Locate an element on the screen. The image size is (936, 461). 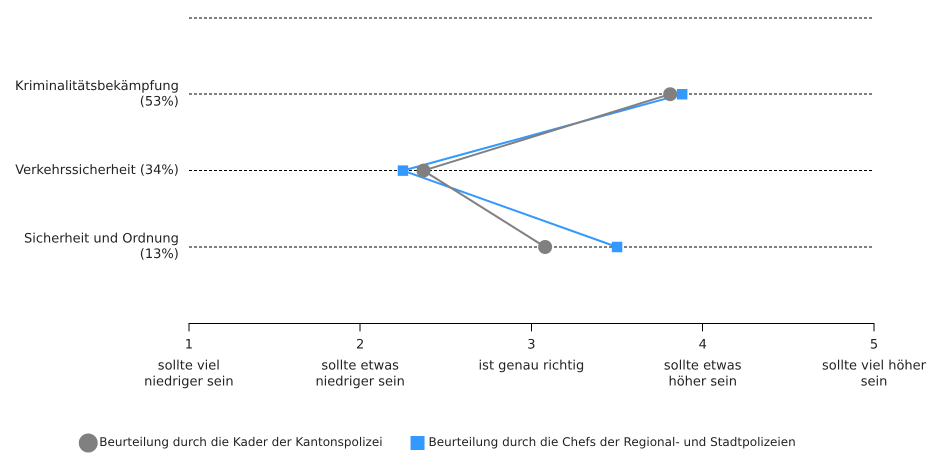
x-tick-label: 5 is located at coordinates (874, 345).